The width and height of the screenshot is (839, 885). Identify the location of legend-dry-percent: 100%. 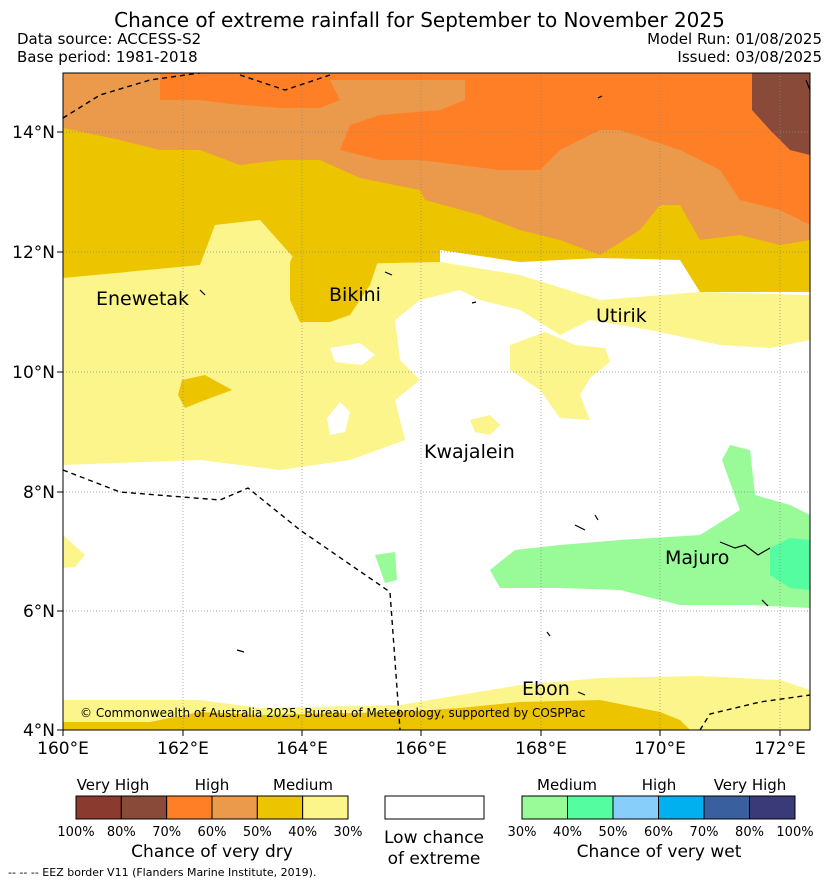
(75, 832).